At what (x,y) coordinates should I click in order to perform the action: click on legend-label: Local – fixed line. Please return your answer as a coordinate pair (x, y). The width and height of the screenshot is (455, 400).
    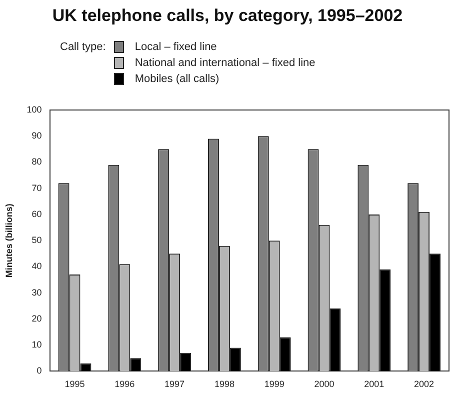
    Looking at the image, I should click on (175, 47).